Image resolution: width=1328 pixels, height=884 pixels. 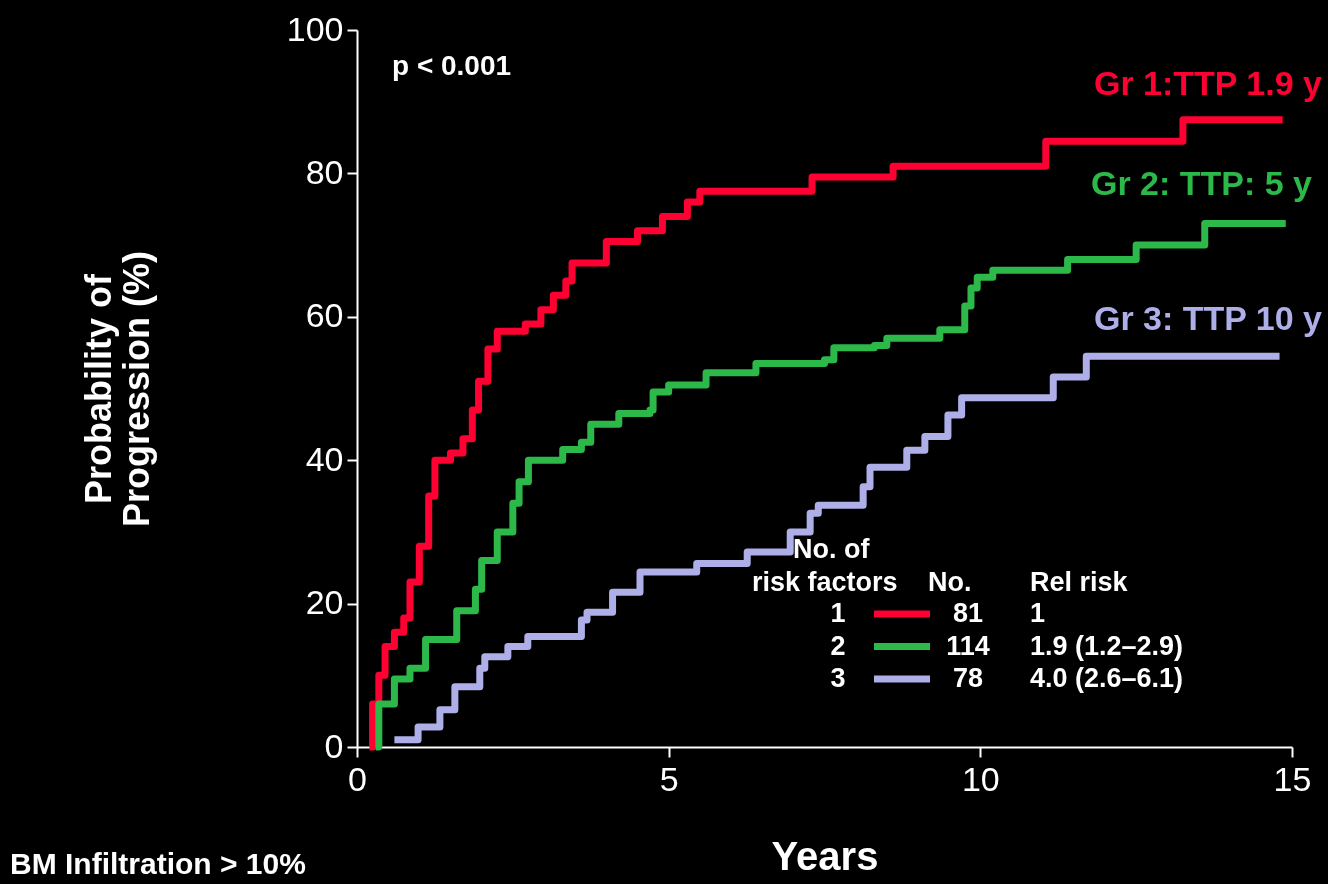 What do you see at coordinates (158, 863) in the screenshot?
I see `text: BM Infiltration > 10%` at bounding box center [158, 863].